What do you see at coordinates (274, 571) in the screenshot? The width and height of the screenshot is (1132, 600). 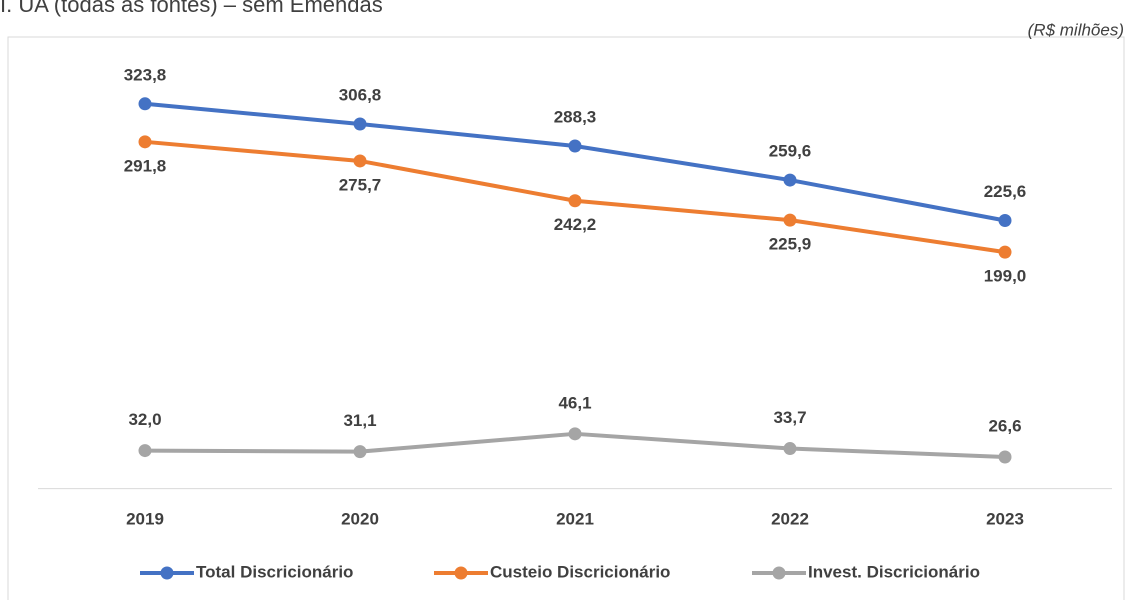 I see `legend-label: Total Discricionário` at bounding box center [274, 571].